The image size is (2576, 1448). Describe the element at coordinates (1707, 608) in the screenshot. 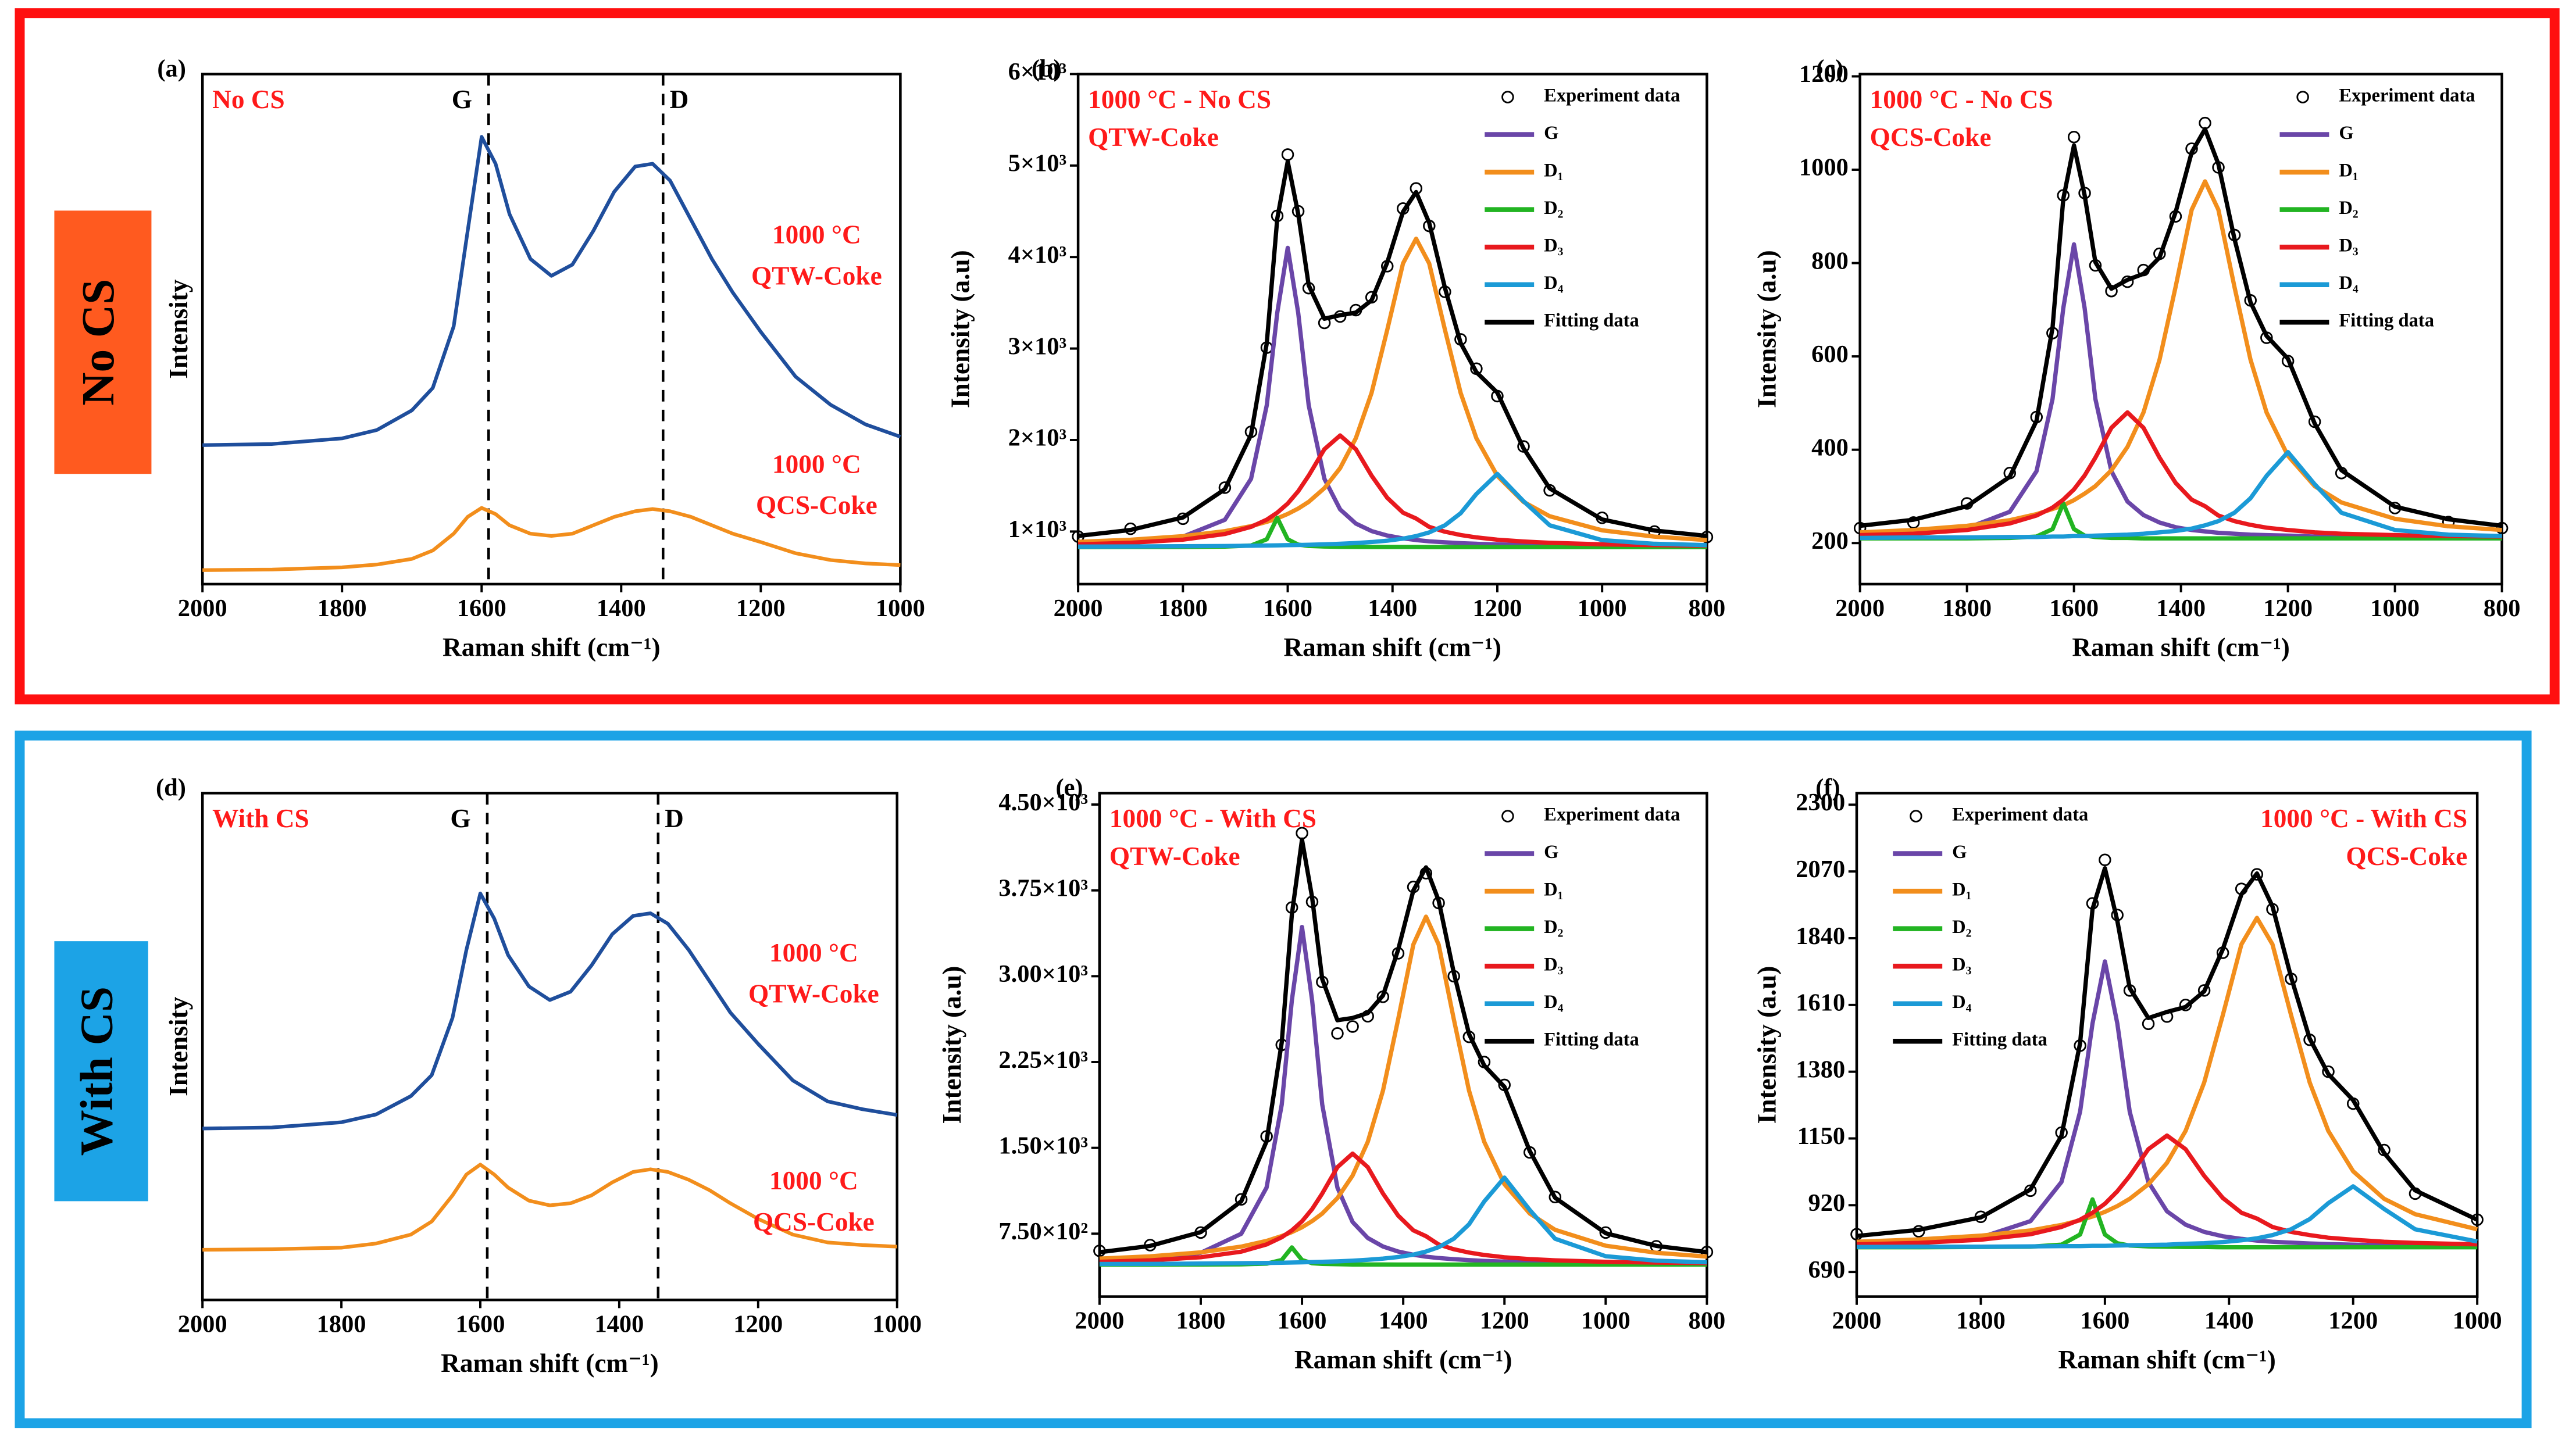

I see `x-tick-label: 800` at that location.